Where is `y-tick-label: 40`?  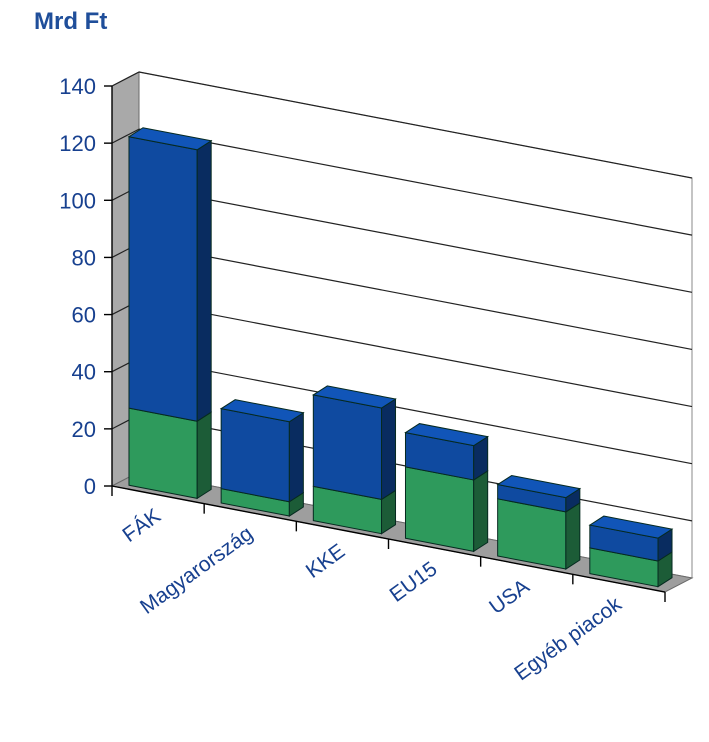 y-tick-label: 40 is located at coordinates (84, 372).